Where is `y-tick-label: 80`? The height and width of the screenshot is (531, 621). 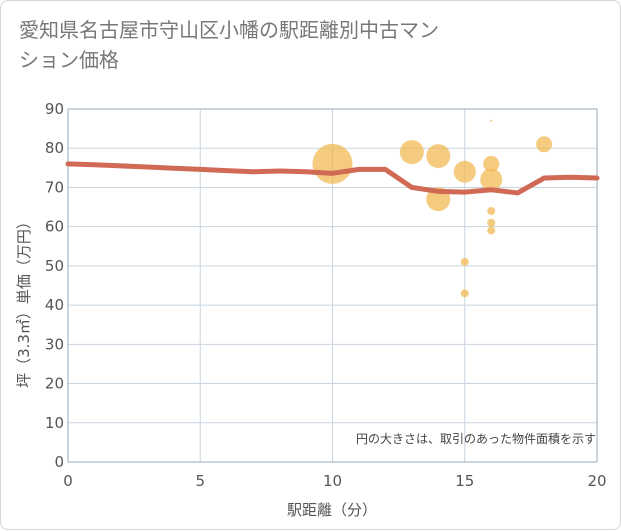
y-tick-label: 80 is located at coordinates (54, 148).